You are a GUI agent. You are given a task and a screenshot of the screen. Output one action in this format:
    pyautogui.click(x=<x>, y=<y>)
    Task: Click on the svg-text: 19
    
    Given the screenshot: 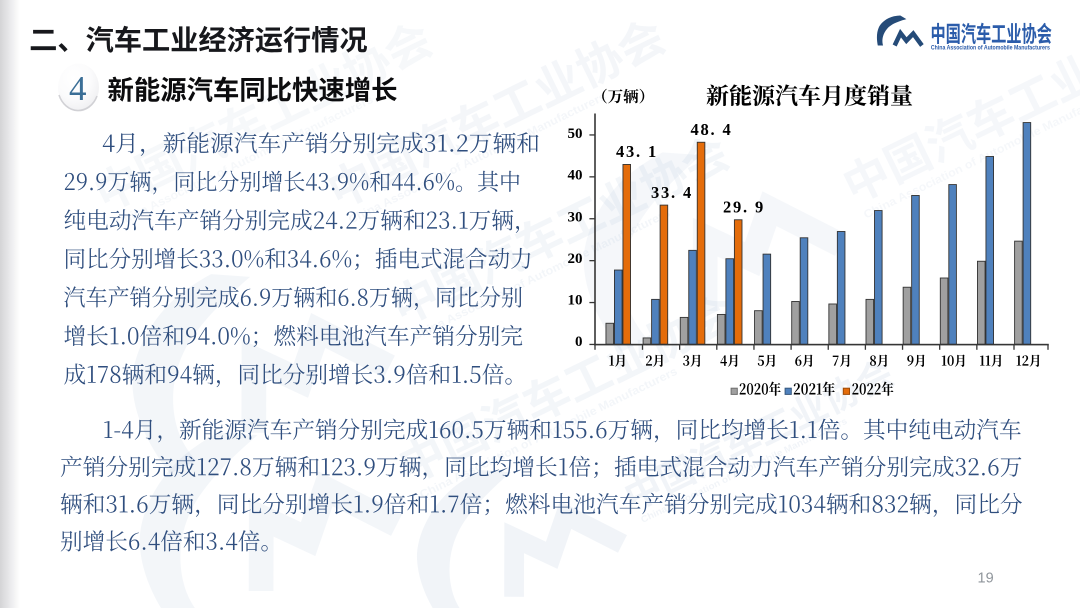 What is the action you would take?
    pyautogui.click(x=986, y=579)
    